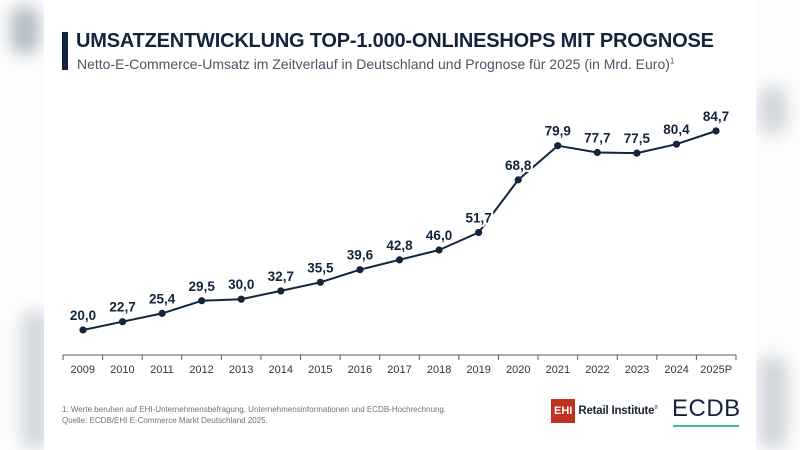 Image resolution: width=800 pixels, height=450 pixels. I want to click on x-tick-label: 2018, so click(439, 370).